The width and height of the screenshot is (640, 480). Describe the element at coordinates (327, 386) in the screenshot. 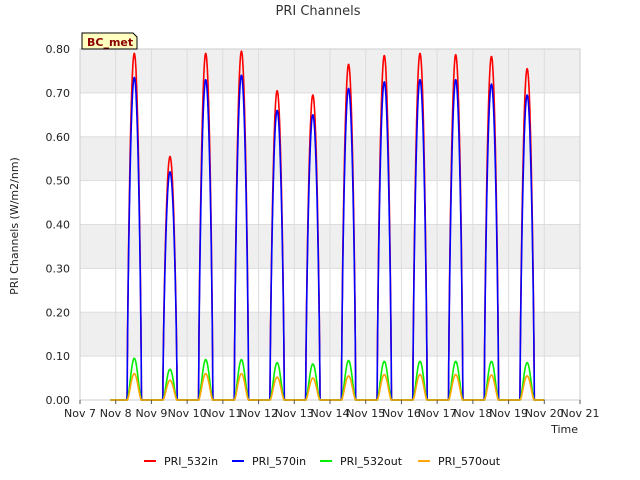

I see `series-line-pri_570out` at that location.